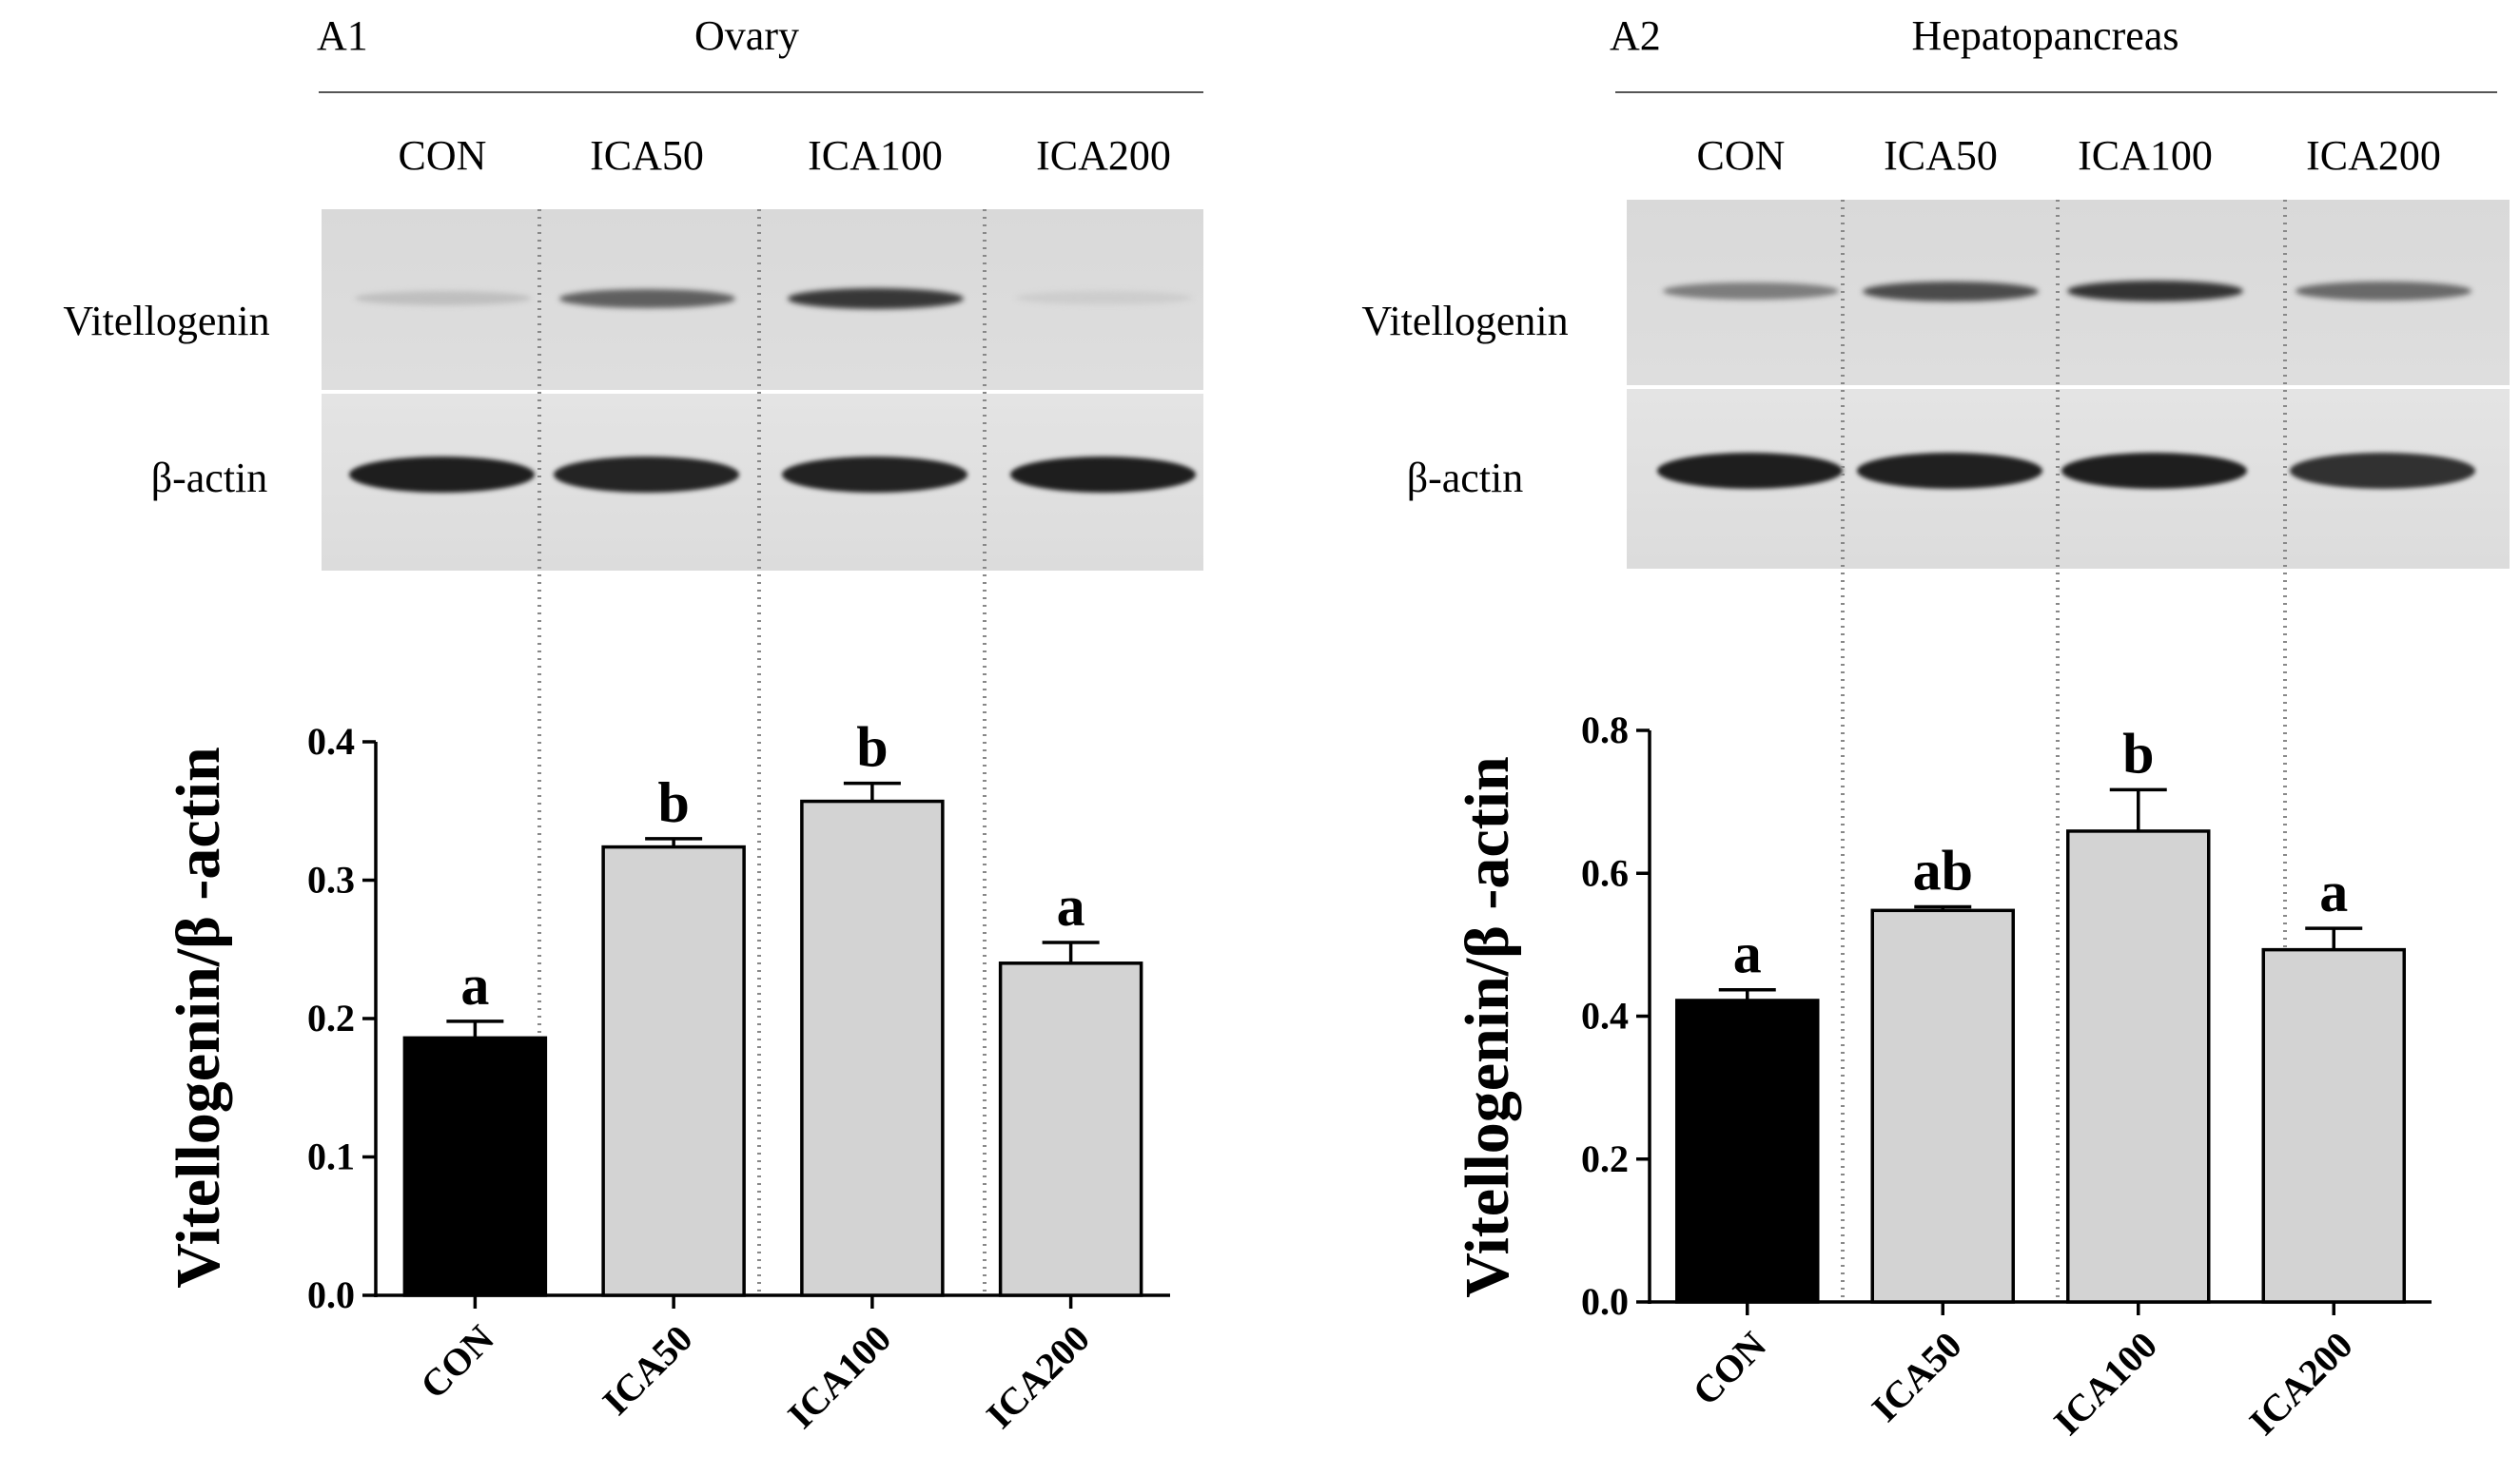  I want to click on y-tick-label: 0.8, so click(1605, 730).